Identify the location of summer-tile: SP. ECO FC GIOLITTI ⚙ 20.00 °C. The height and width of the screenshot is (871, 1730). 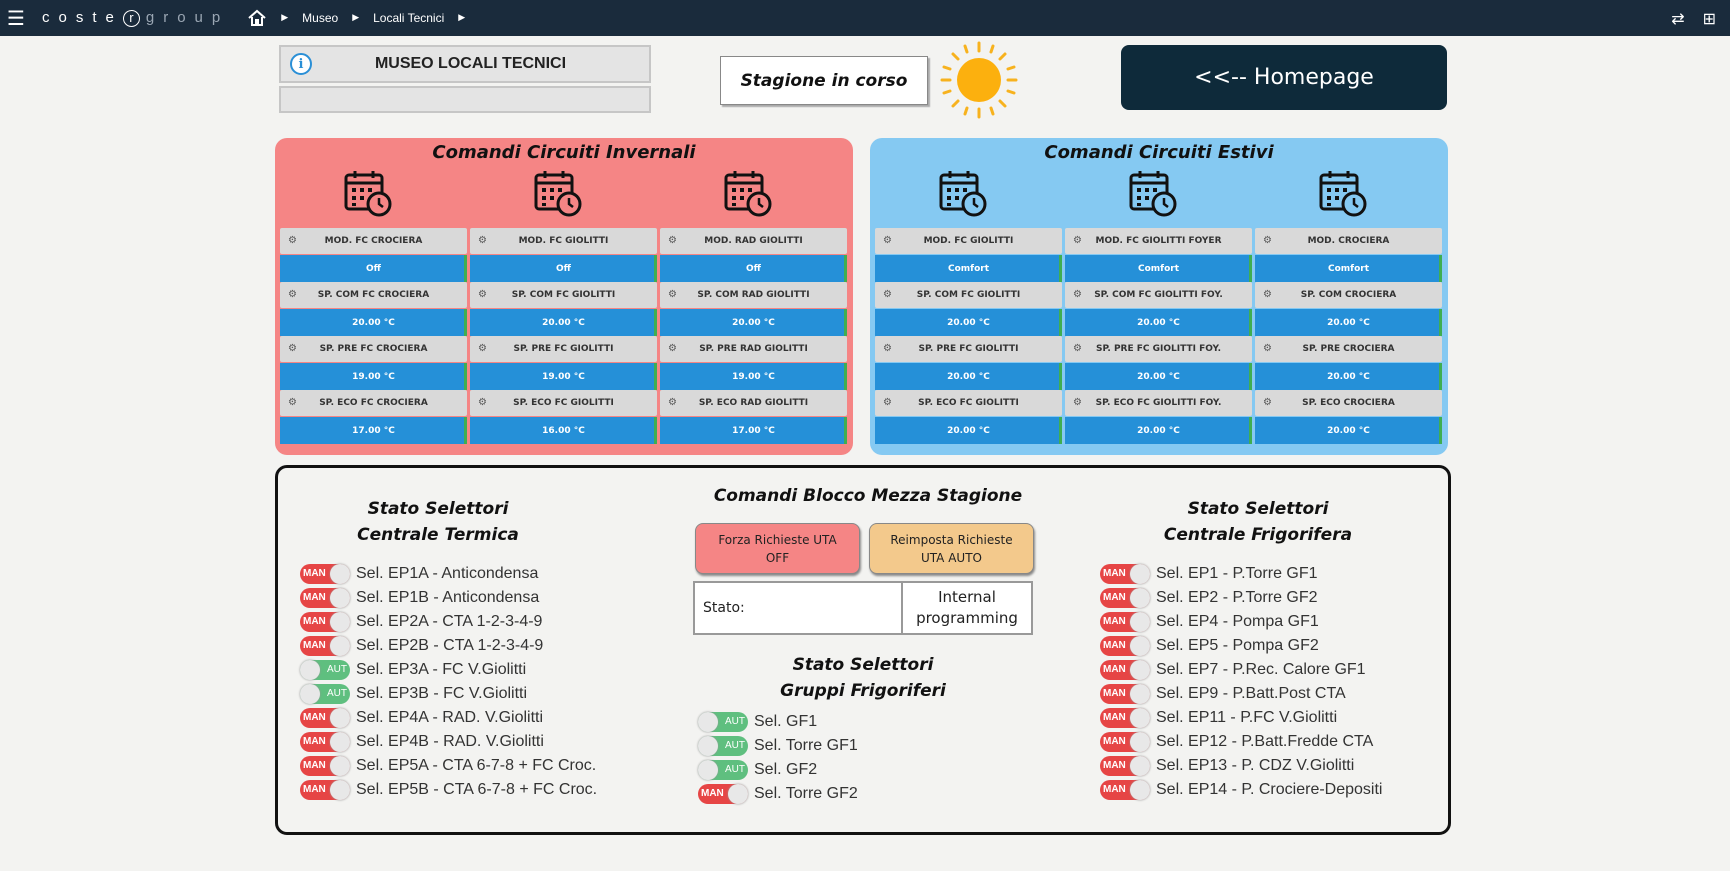
(968, 417).